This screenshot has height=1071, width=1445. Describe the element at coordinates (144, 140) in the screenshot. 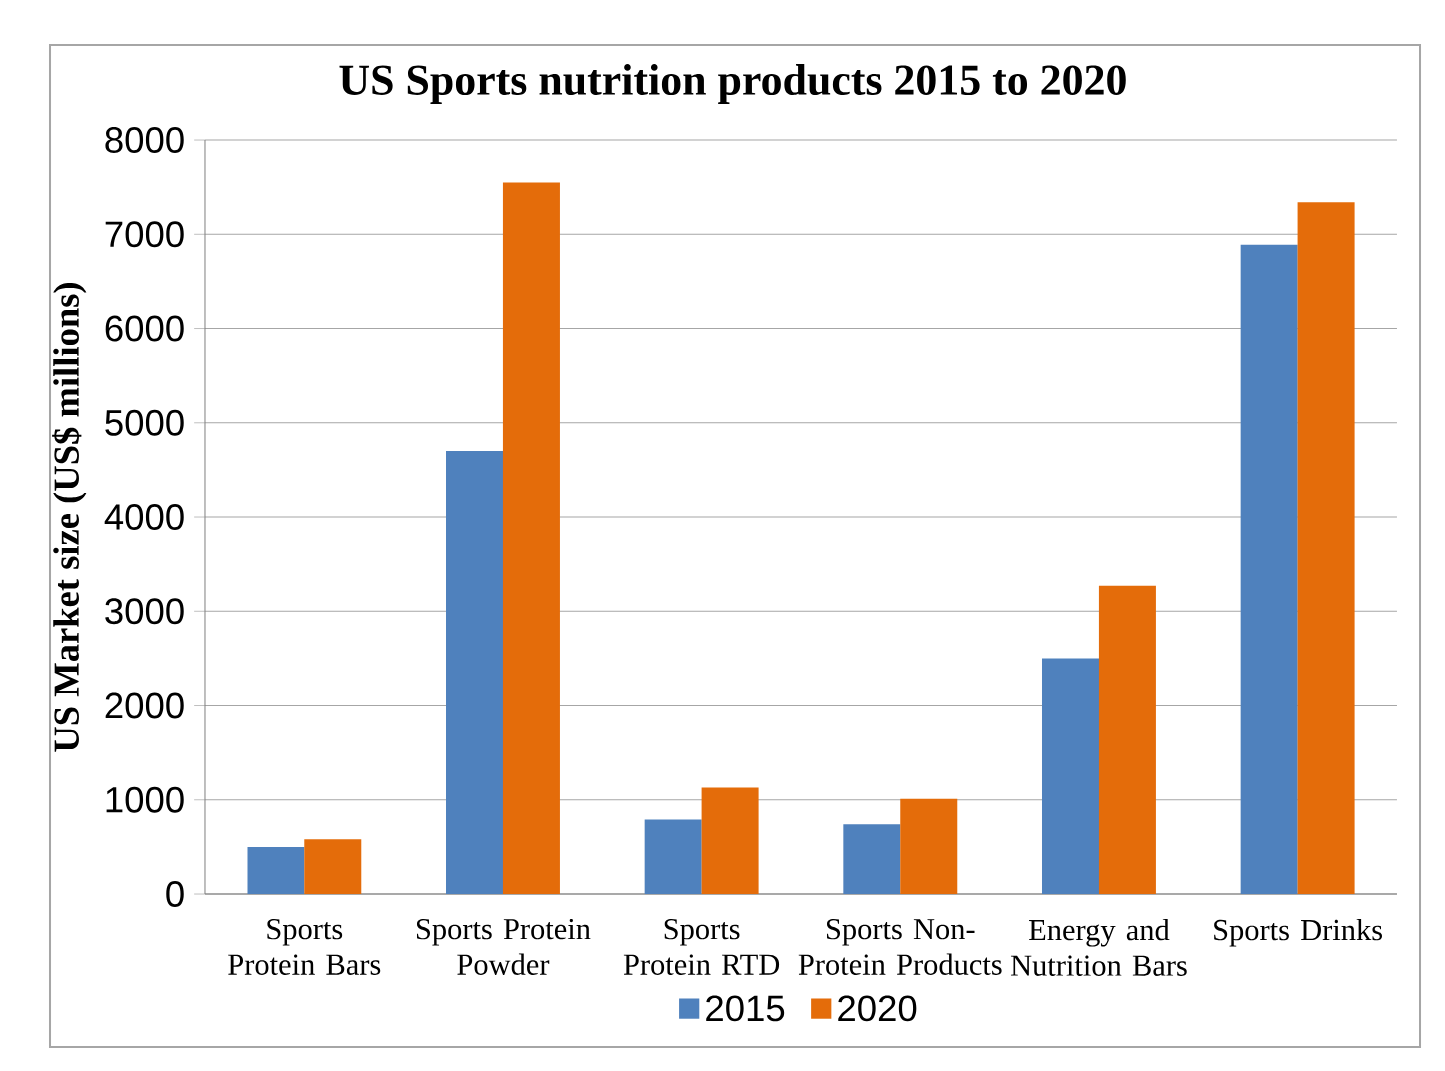

I see `y-tick-label: 8000` at that location.